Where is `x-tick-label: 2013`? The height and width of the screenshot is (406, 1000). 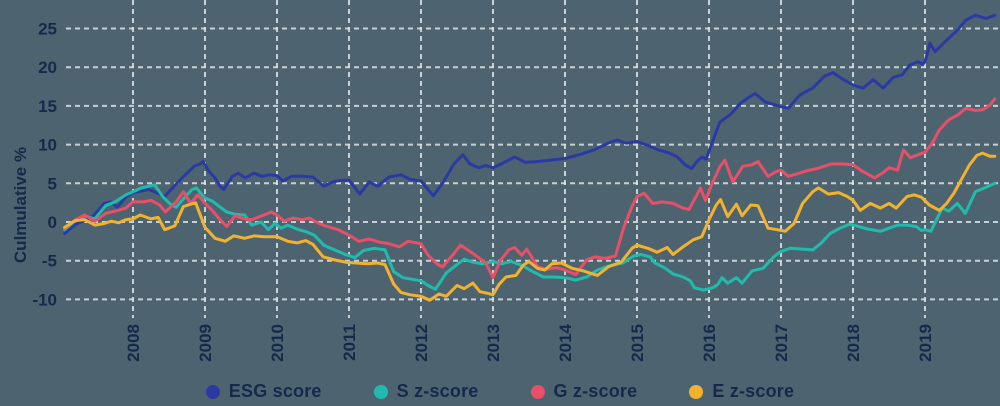 x-tick-label: 2013 is located at coordinates (493, 343).